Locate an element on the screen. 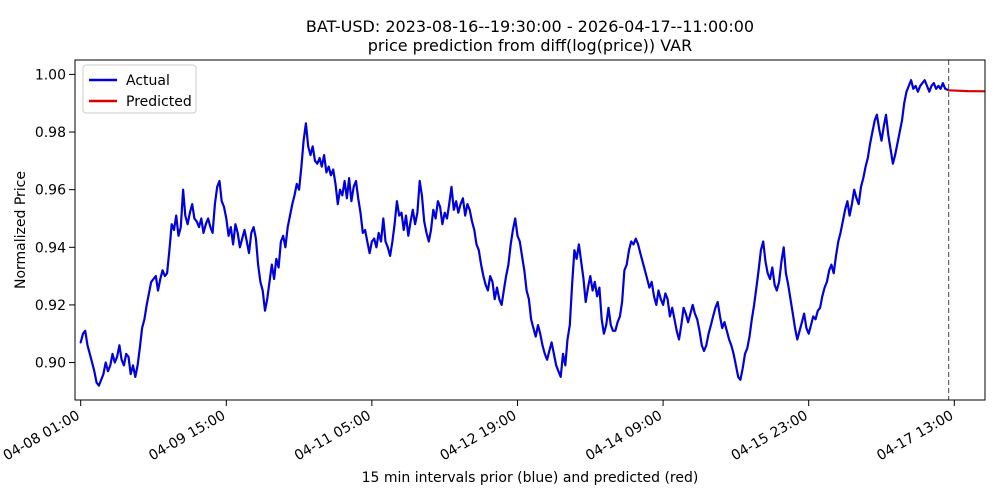 The image size is (1000, 504). legend-label-actual: Actual is located at coordinates (148, 81).